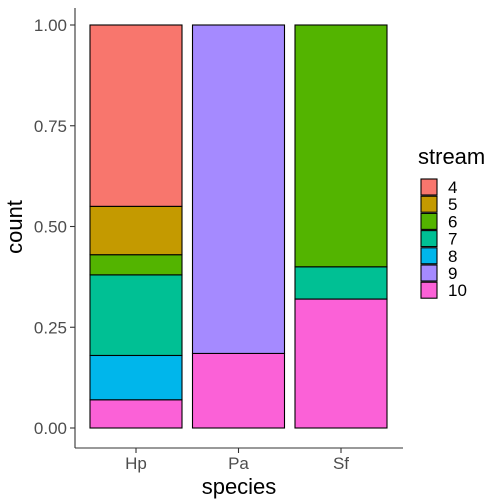 The image size is (504, 504). What do you see at coordinates (452, 256) in the screenshot?
I see `legend-label-8: 8` at bounding box center [452, 256].